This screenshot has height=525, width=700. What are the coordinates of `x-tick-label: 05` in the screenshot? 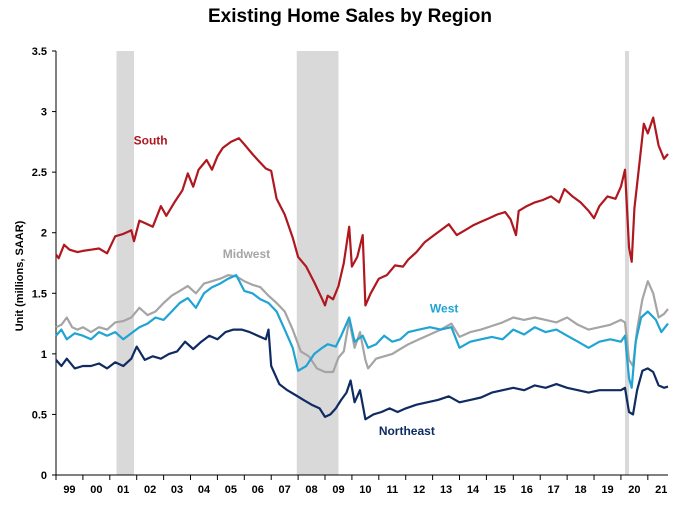 It's located at (231, 490).